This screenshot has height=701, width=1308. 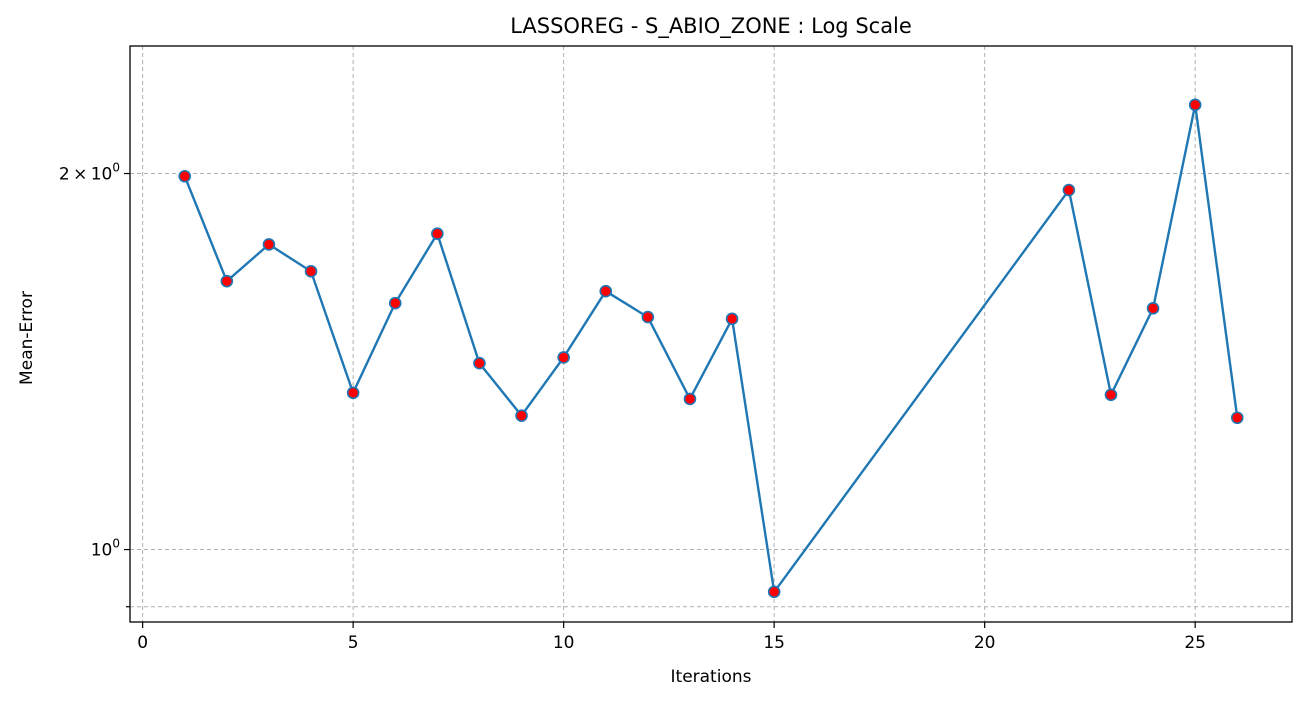 What do you see at coordinates (27, 338) in the screenshot?
I see `y-axis-label: Mean-Error` at bounding box center [27, 338].